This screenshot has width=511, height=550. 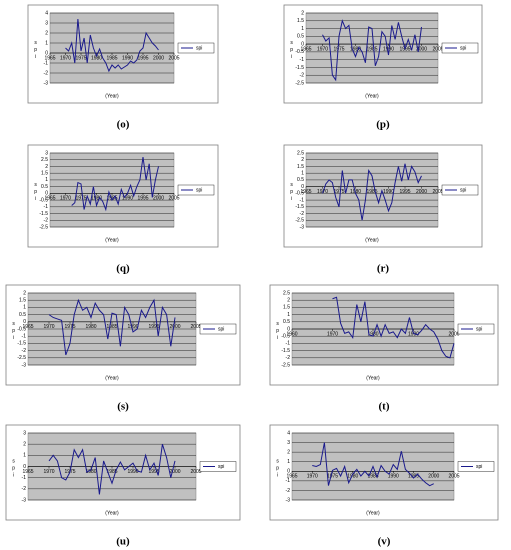 I want to click on panel-label: (v), so click(x=384, y=542).